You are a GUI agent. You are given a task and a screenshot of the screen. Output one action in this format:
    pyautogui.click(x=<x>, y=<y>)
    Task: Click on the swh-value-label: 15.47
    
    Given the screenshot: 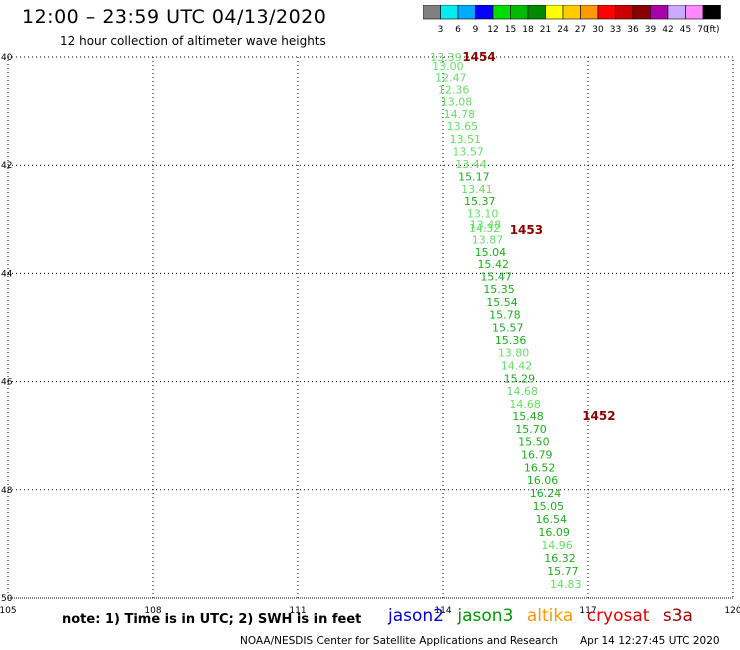 What is the action you would take?
    pyautogui.click(x=496, y=277)
    